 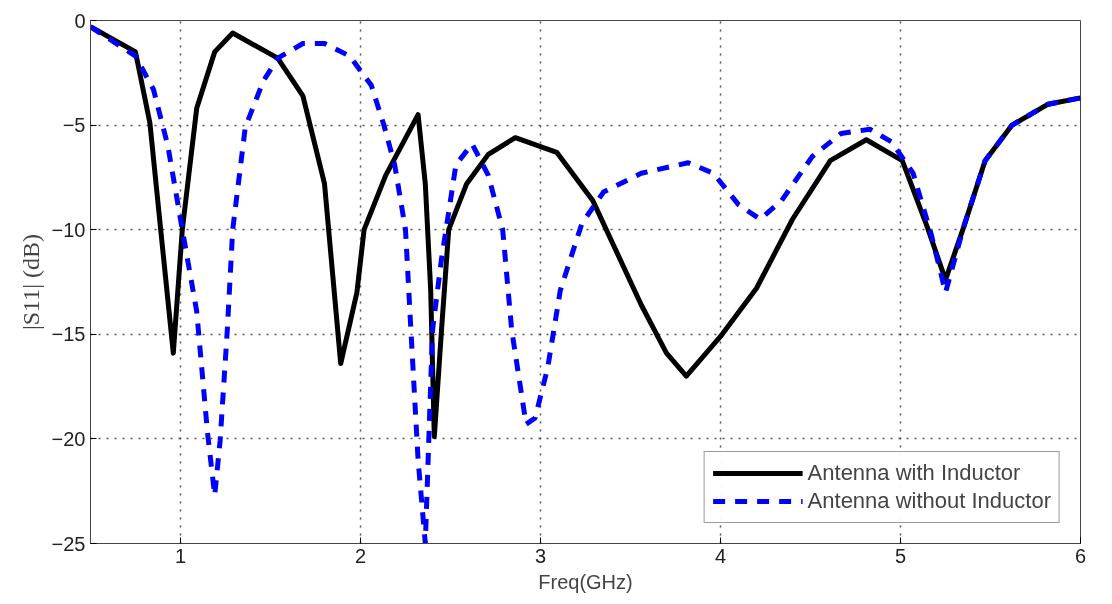 I want to click on y-tick-label: −25, so click(x=68, y=543).